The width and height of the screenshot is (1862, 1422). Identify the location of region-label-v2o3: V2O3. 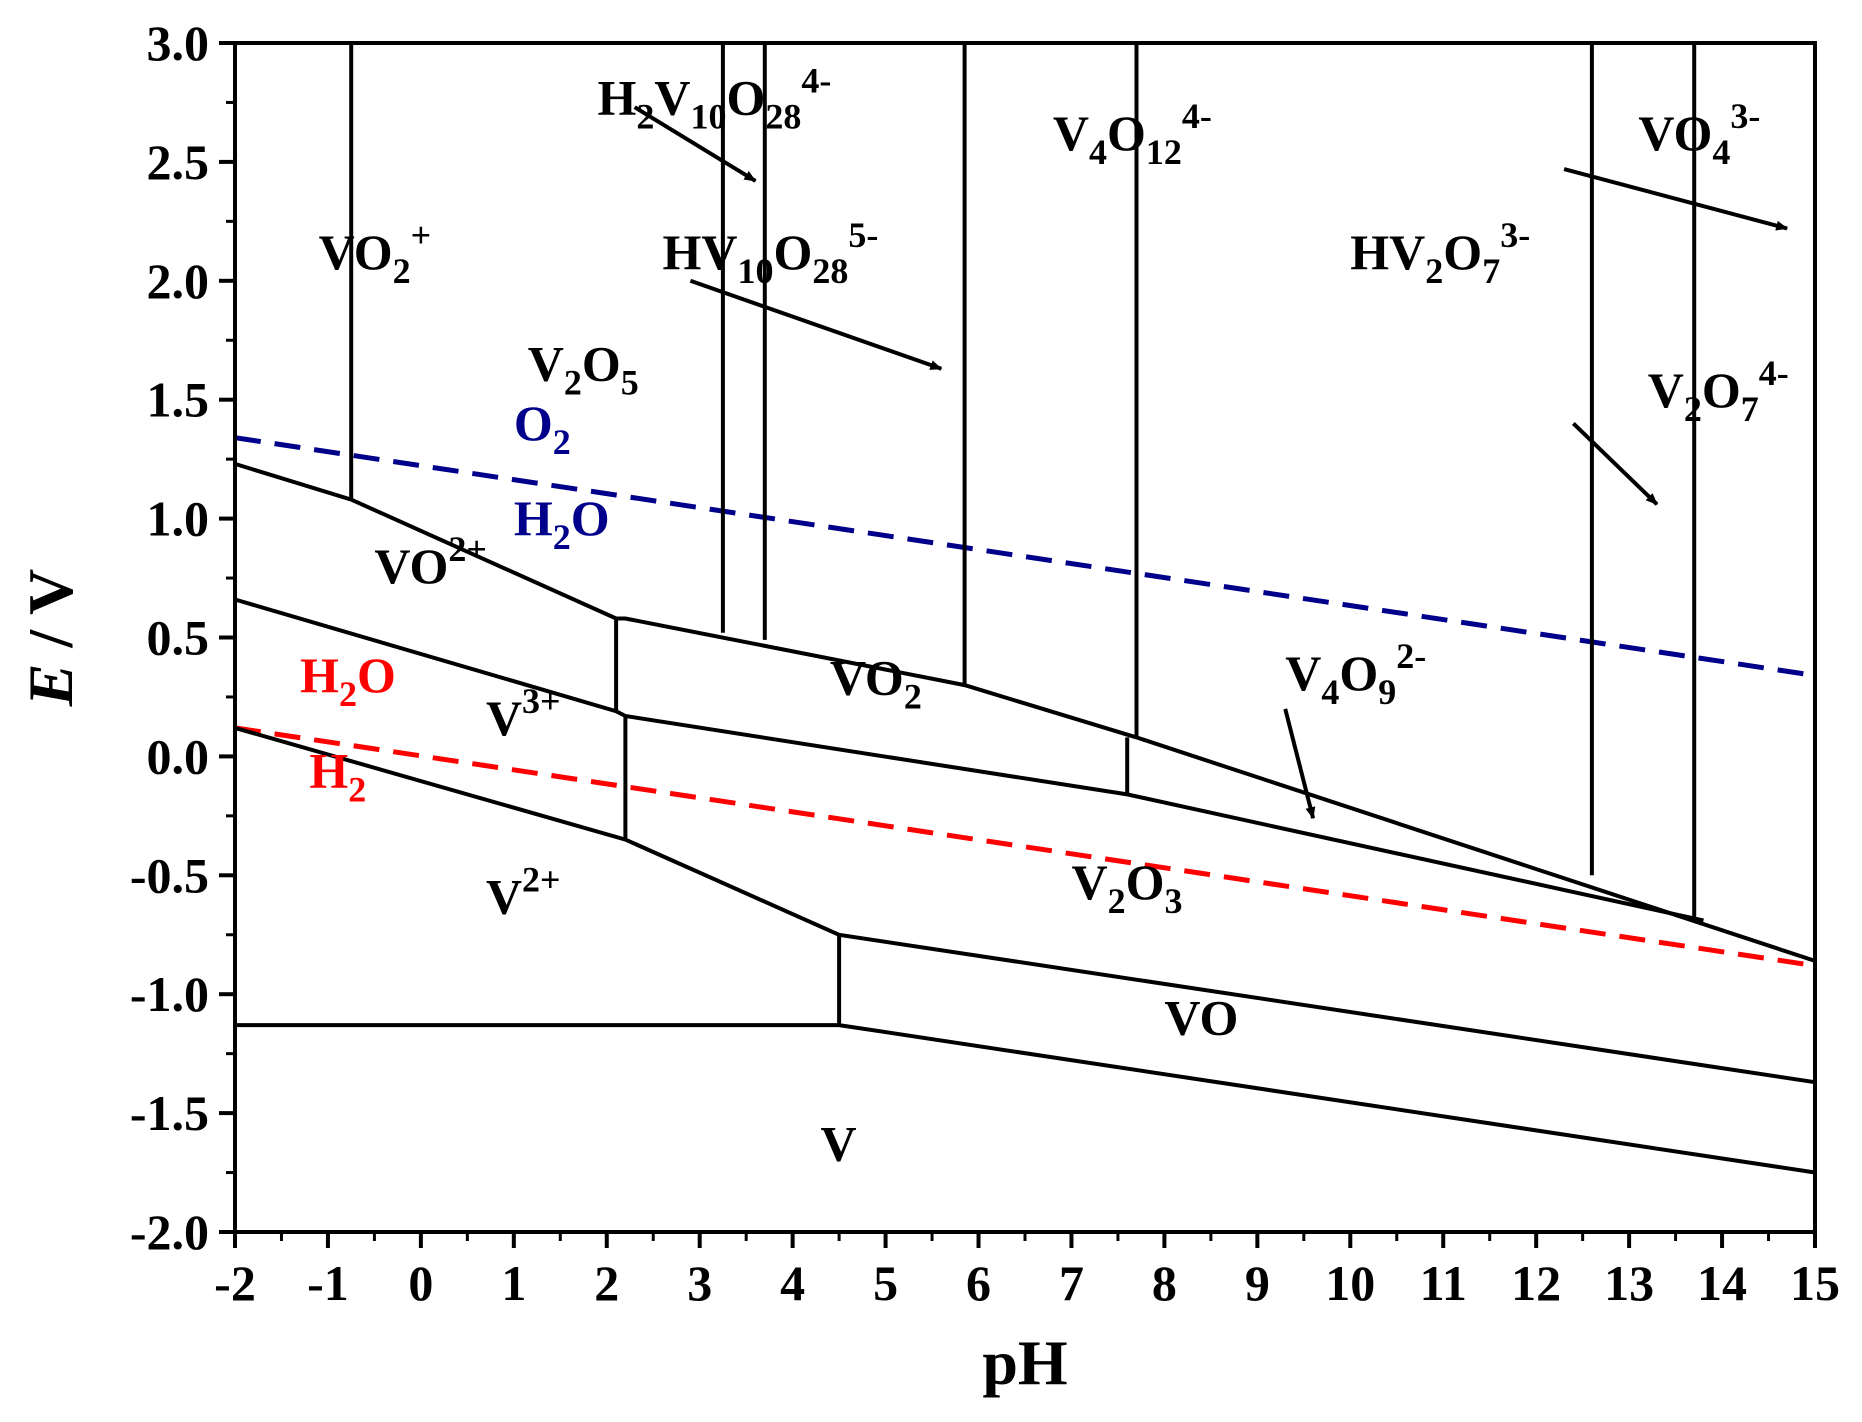
(1126, 887).